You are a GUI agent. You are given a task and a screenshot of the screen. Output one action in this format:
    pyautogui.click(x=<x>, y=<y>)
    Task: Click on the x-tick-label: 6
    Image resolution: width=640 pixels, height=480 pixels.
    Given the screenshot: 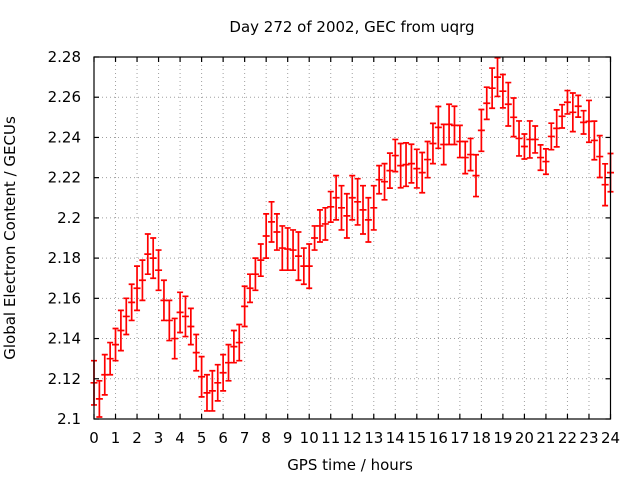 What is the action you would take?
    pyautogui.click(x=223, y=438)
    